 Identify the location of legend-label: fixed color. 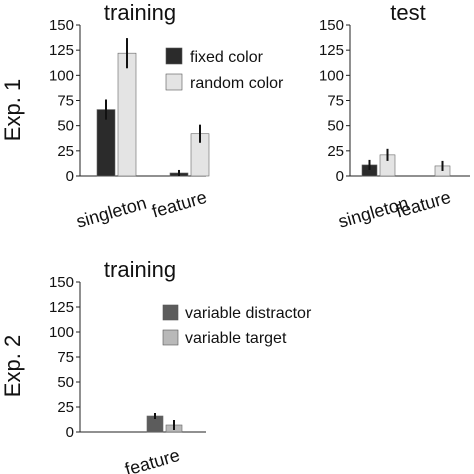
(227, 57).